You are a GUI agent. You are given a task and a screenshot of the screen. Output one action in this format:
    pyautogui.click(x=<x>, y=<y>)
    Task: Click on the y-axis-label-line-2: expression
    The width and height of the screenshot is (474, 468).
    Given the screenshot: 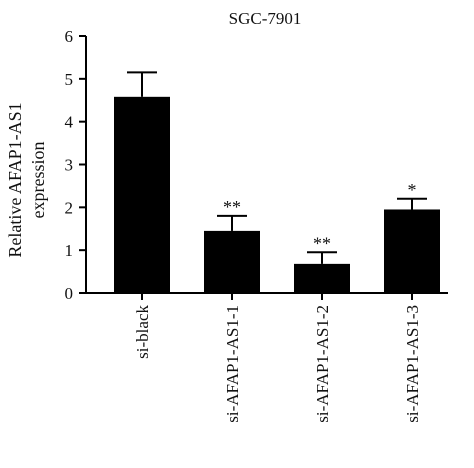 What is the action you would take?
    pyautogui.click(x=38, y=180)
    